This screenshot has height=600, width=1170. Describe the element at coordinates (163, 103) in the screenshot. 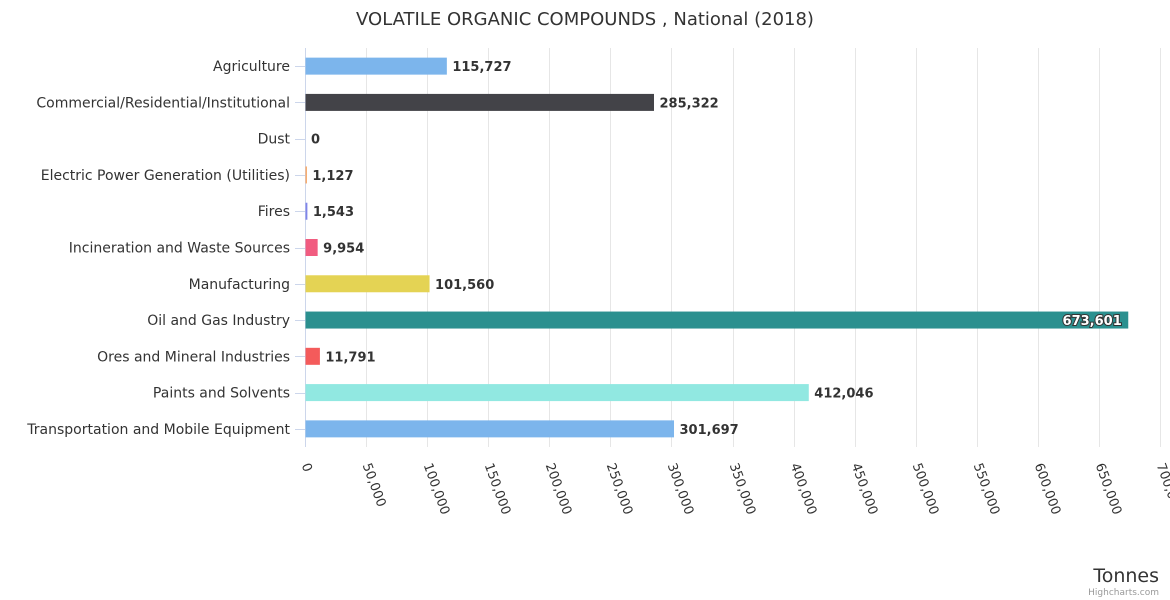

I see `category-label: Commercial/Residential/Institutional` at that location.